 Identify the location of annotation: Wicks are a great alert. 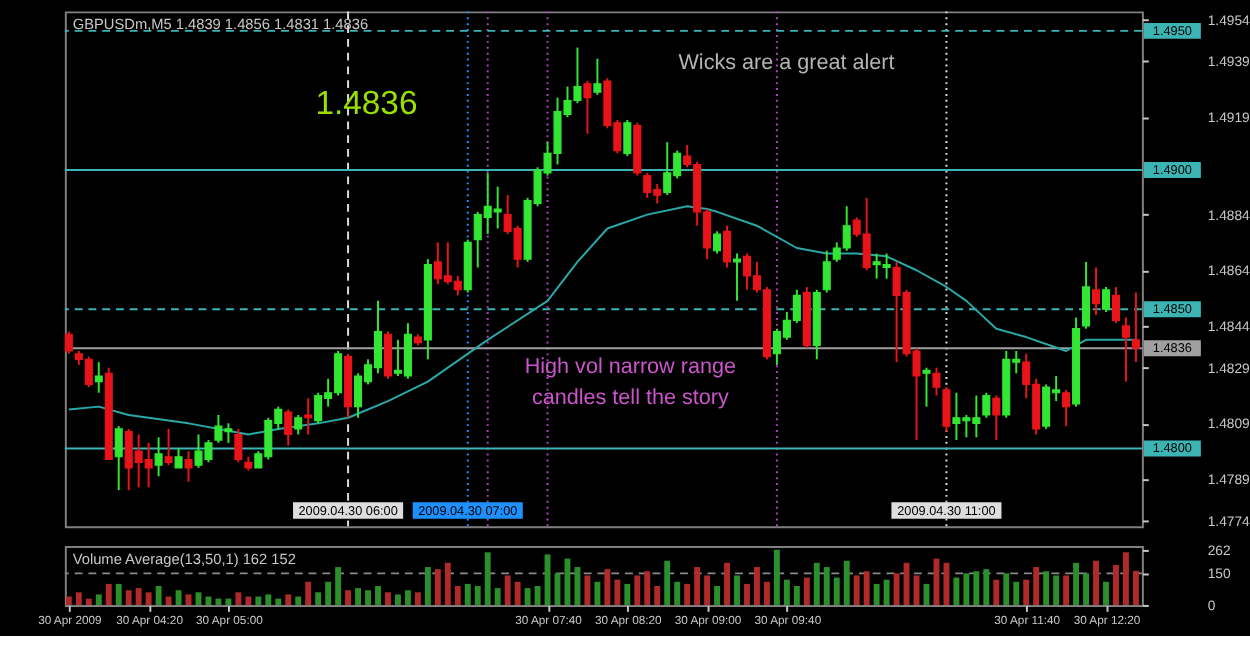
(786, 62).